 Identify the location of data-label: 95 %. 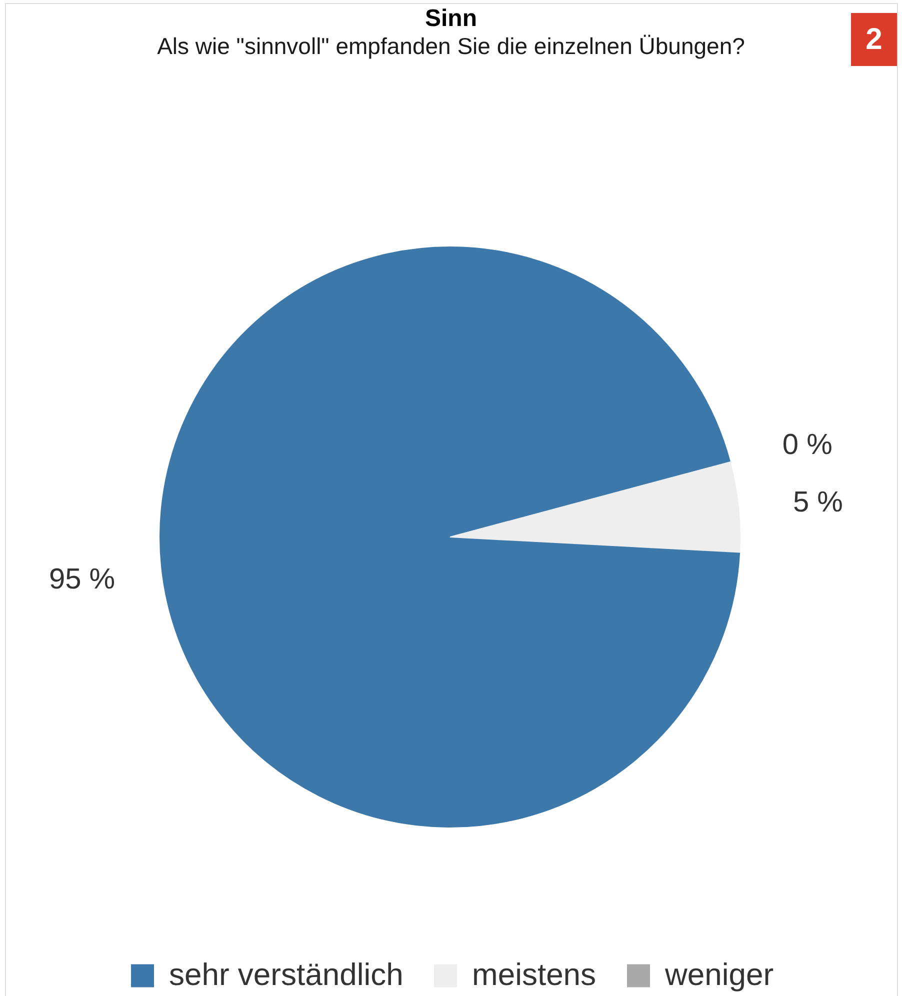
(82, 580).